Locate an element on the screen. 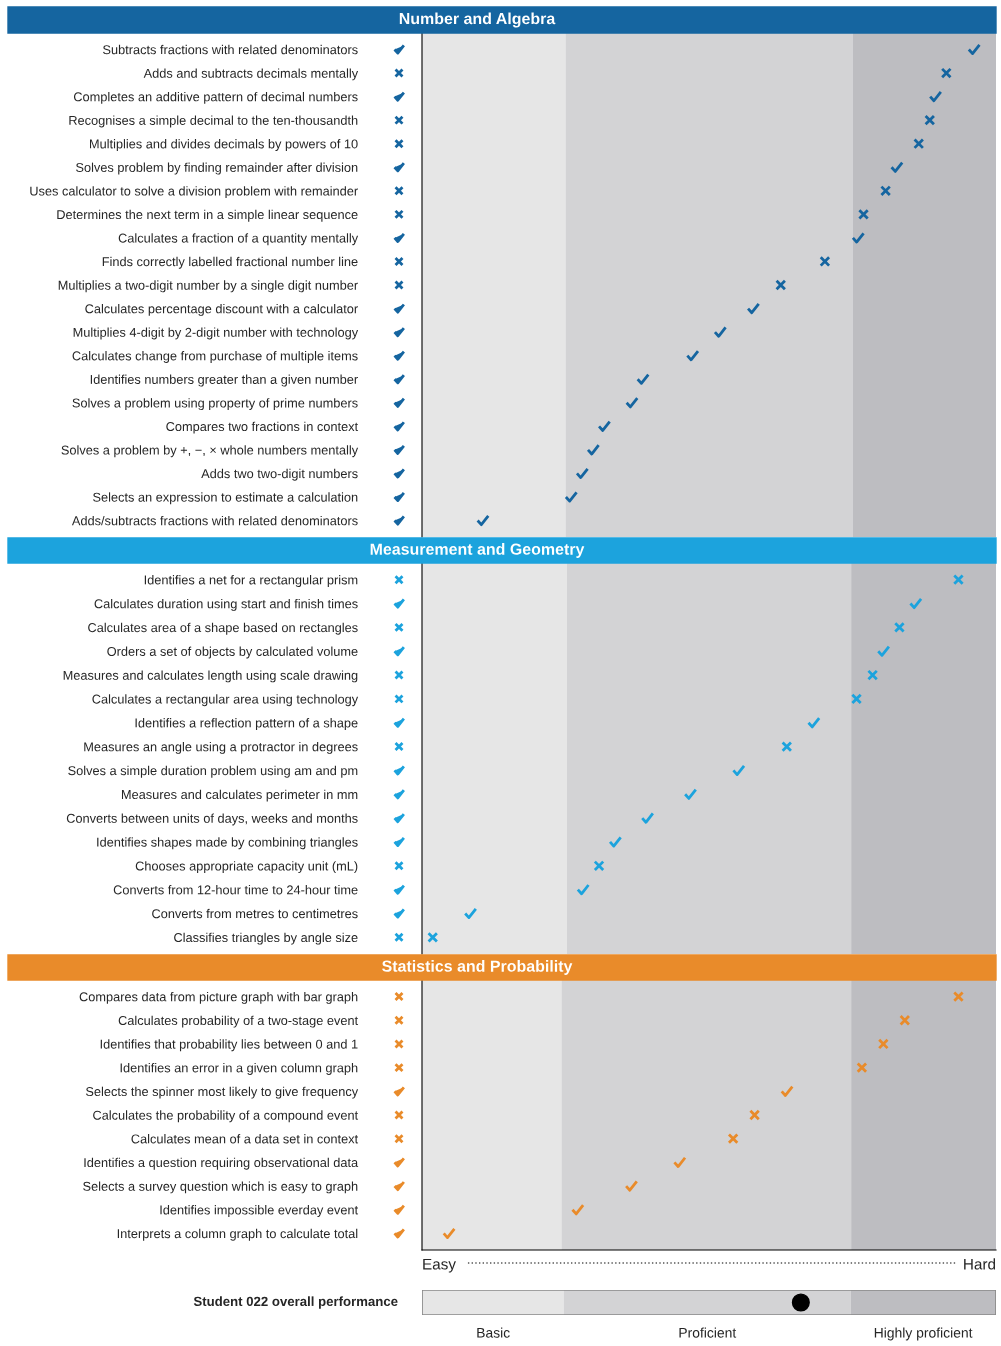 This screenshot has height=1346, width=1001. y-tick-label: Calculates change from purchase of multiple items is located at coordinates (215, 357).